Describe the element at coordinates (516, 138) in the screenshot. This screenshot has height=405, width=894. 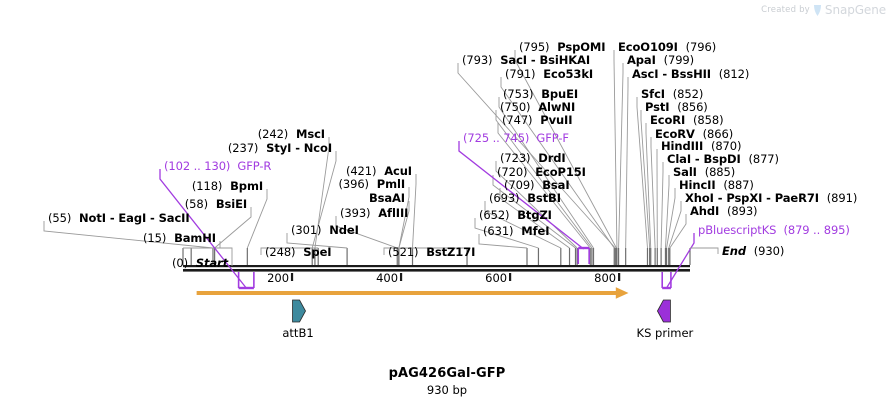
I see `map-label-gfpf: (725 .. 745) GFP-F` at that location.